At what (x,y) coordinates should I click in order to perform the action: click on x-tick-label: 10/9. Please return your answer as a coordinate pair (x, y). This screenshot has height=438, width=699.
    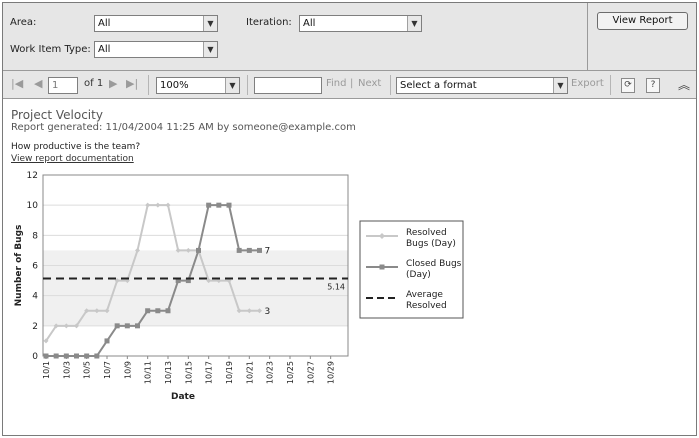
    Looking at the image, I should click on (127, 370).